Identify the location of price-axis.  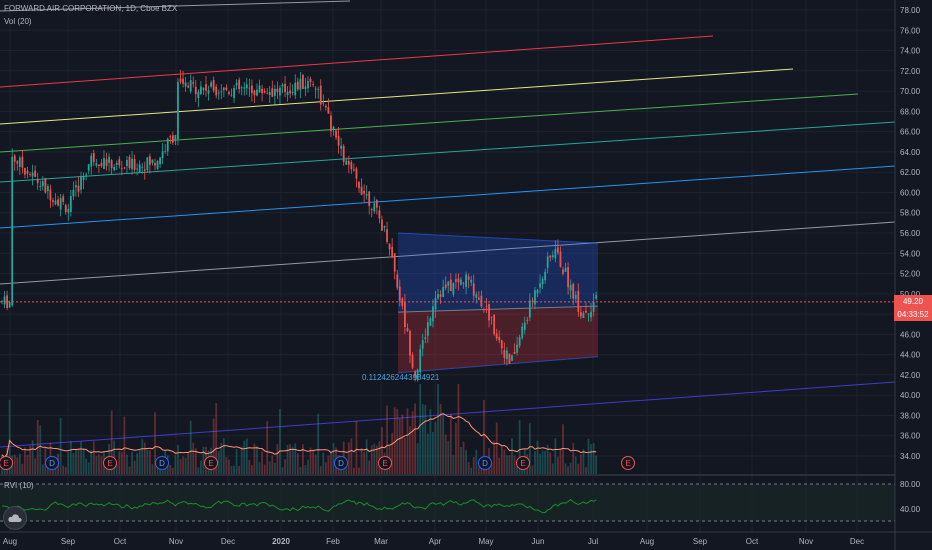
(913, 266).